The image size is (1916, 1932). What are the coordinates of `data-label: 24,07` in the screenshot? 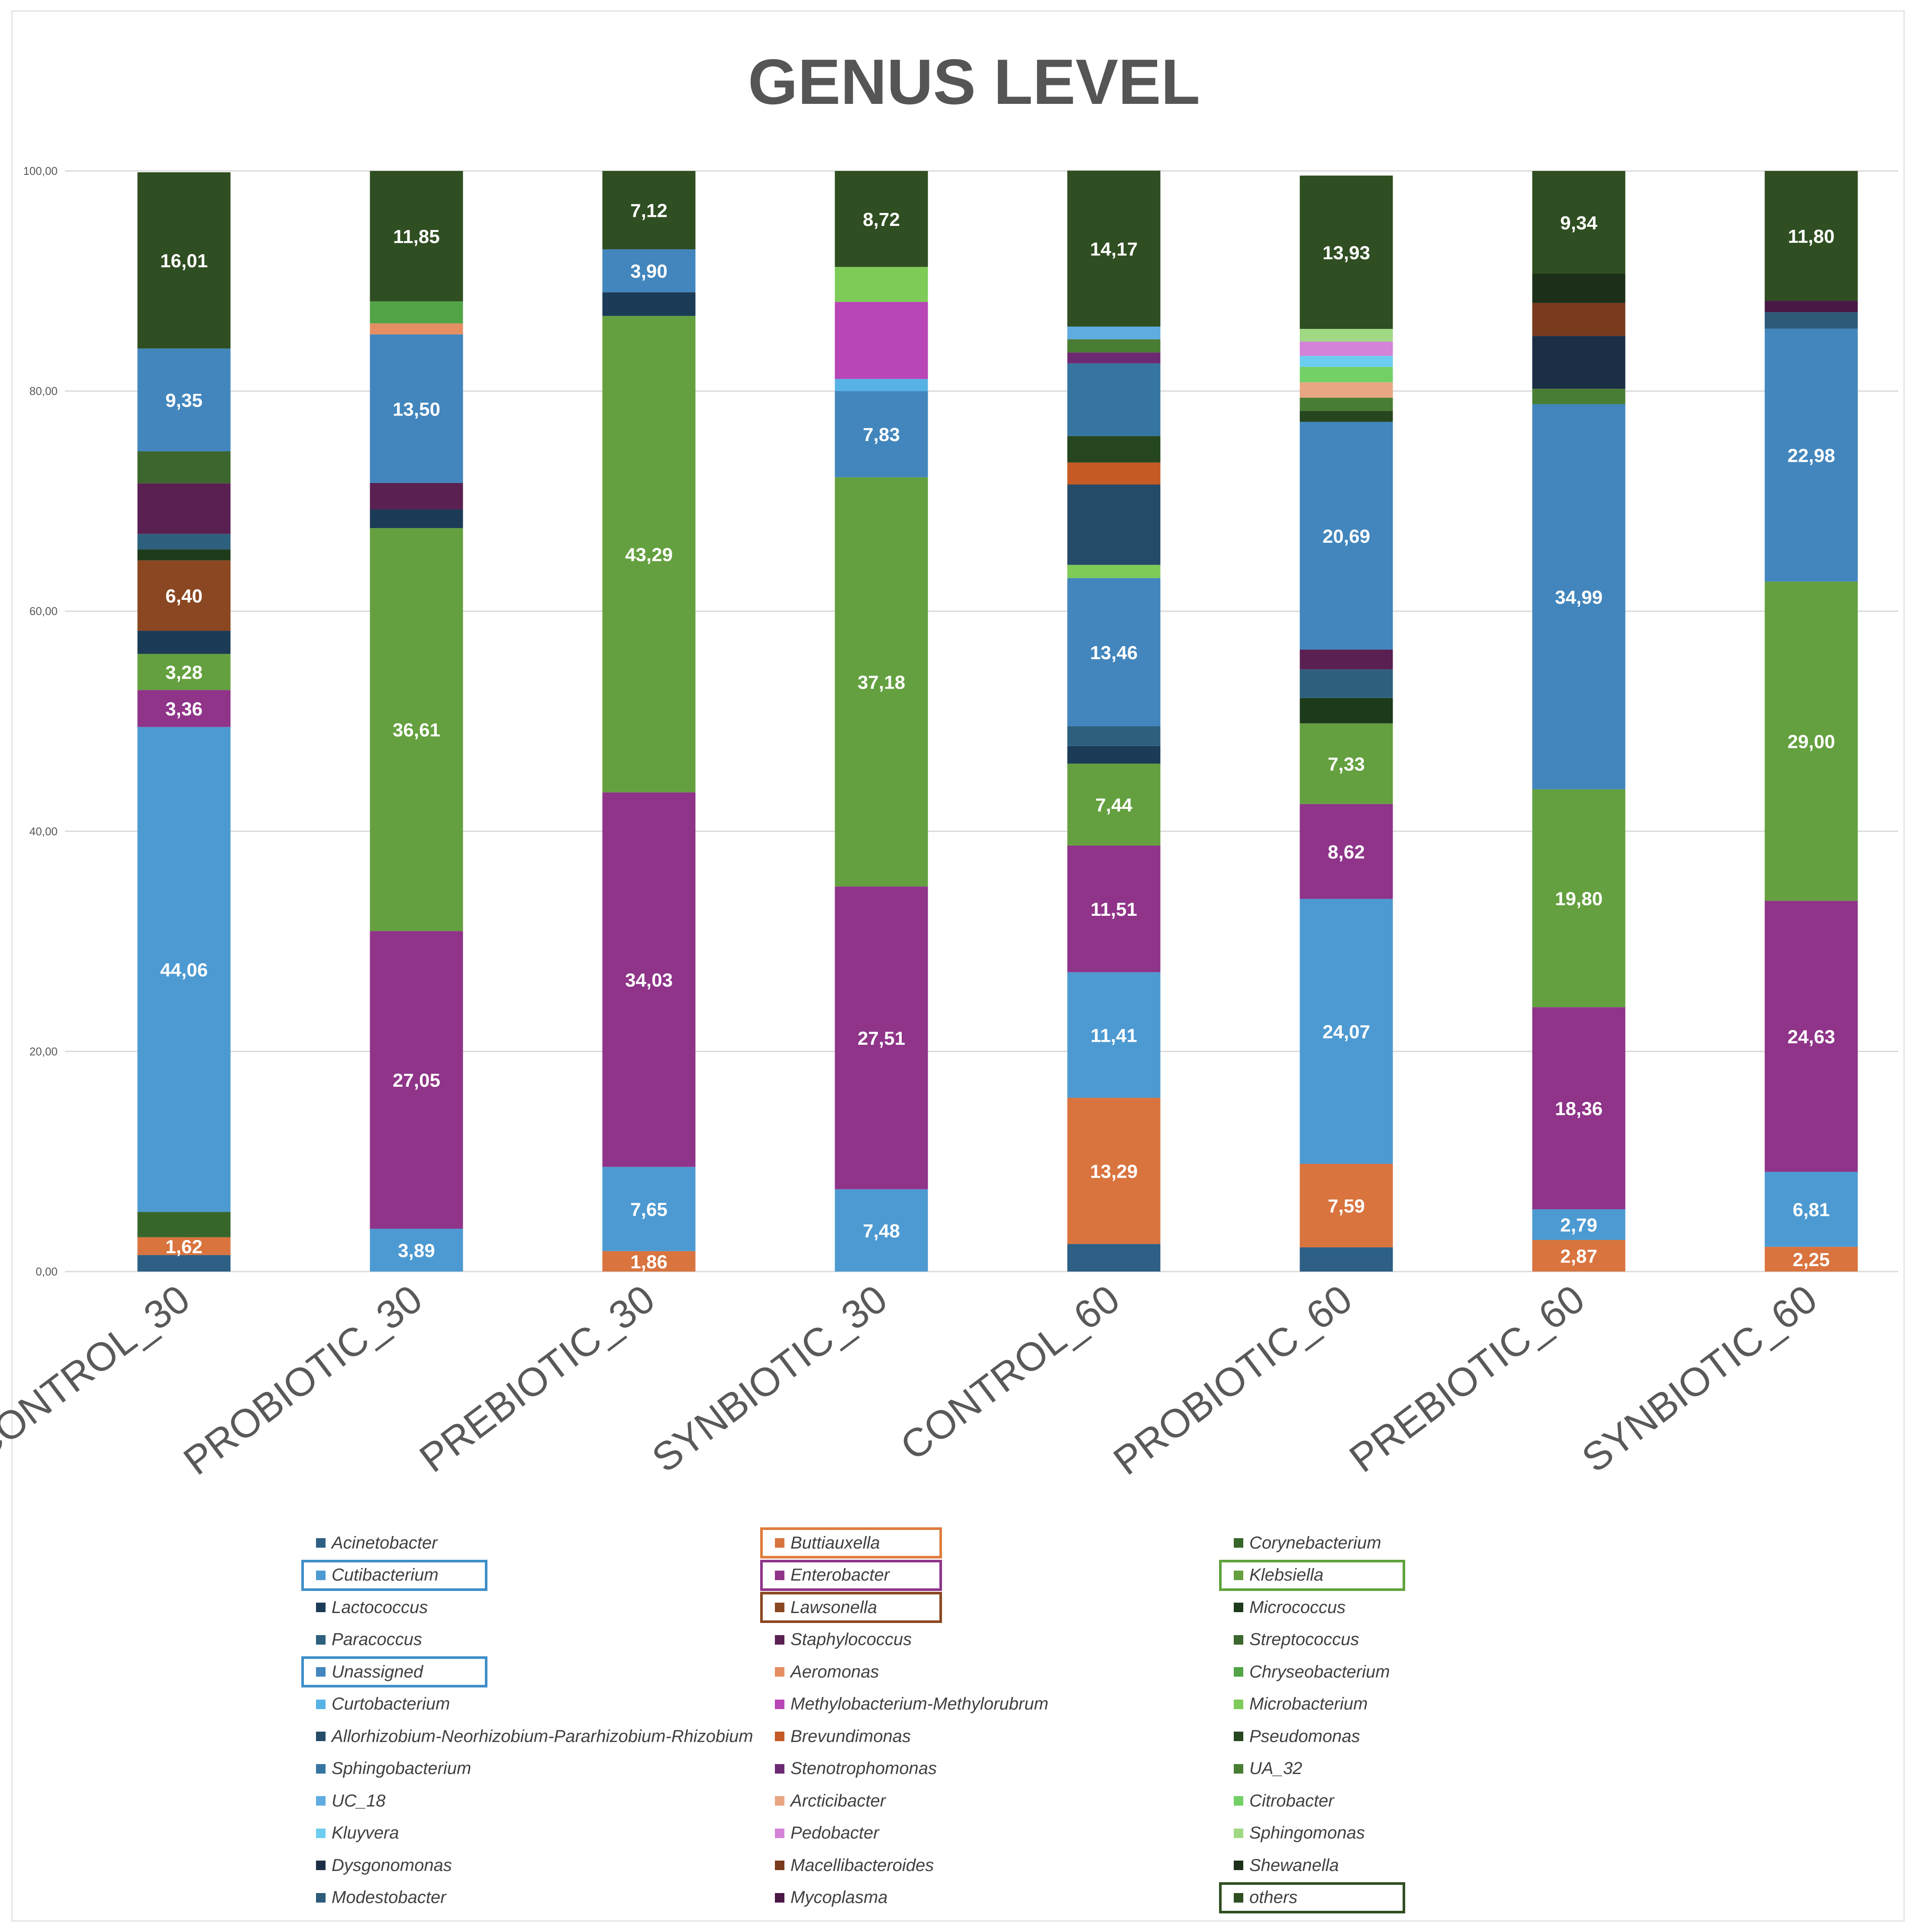 It's located at (1346, 1032).